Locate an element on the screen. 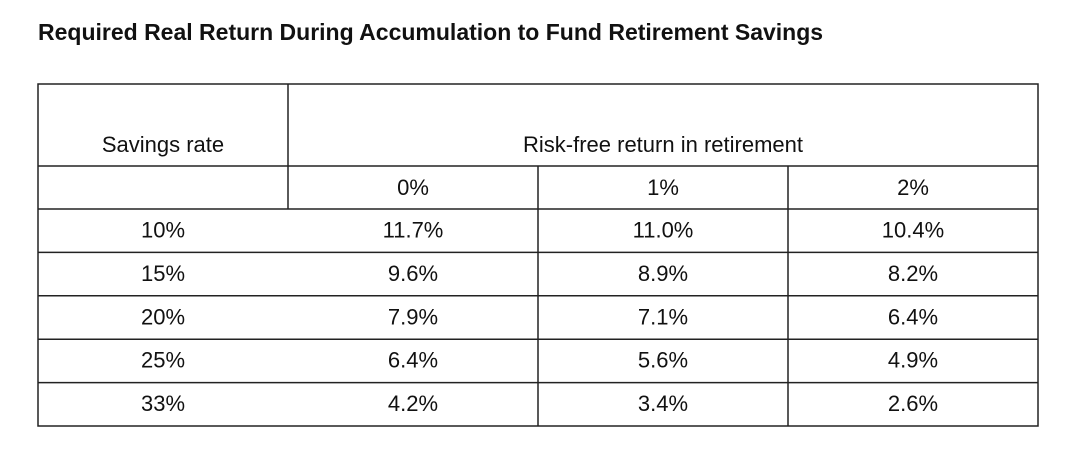 This screenshot has width=1076, height=454. cell: 9.6% is located at coordinates (413, 273).